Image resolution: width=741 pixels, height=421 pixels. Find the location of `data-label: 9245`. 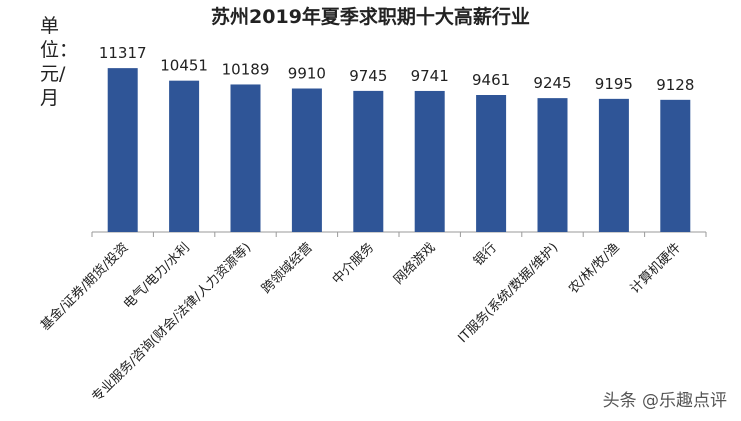

data-label: 9245 is located at coordinates (552, 83).